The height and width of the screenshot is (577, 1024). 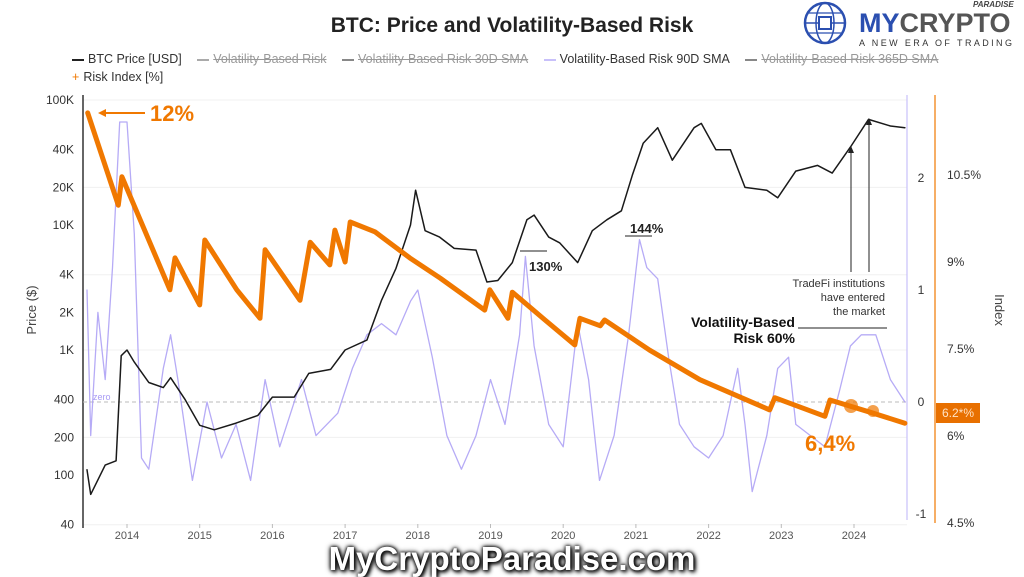 What do you see at coordinates (118, 77) in the screenshot?
I see `legend-item-risk-index: + Risk Index [%]` at bounding box center [118, 77].